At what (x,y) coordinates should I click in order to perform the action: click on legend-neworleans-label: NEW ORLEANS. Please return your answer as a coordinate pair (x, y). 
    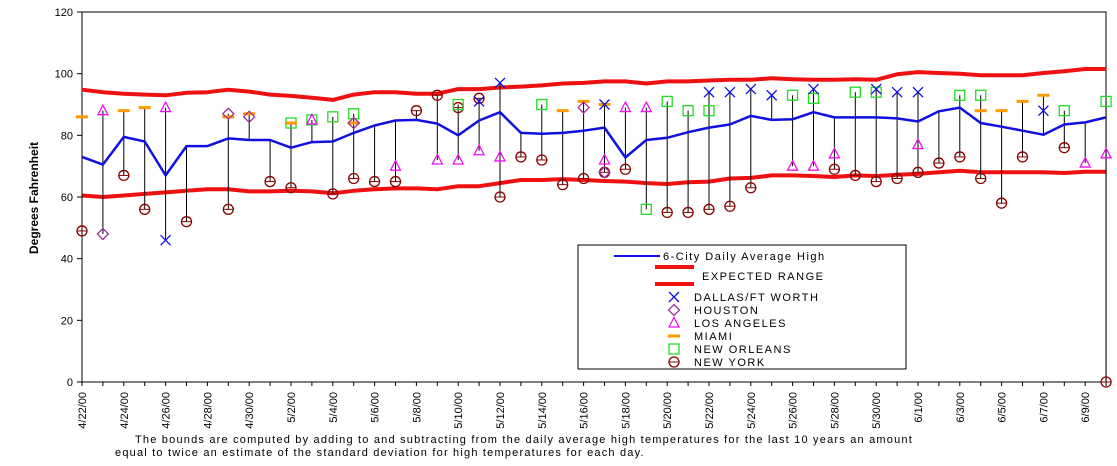
    Looking at the image, I should click on (743, 350).